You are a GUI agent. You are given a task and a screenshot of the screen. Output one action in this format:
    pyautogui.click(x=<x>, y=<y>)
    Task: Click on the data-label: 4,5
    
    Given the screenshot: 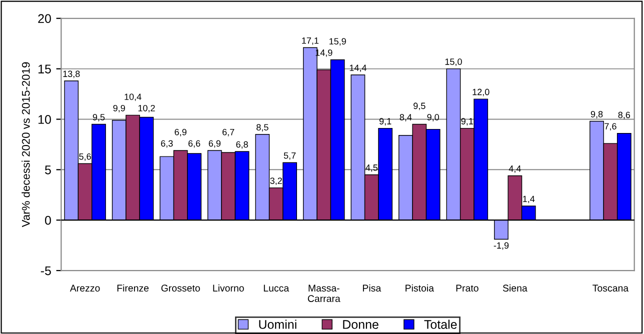 What is the action you would take?
    pyautogui.click(x=372, y=168)
    